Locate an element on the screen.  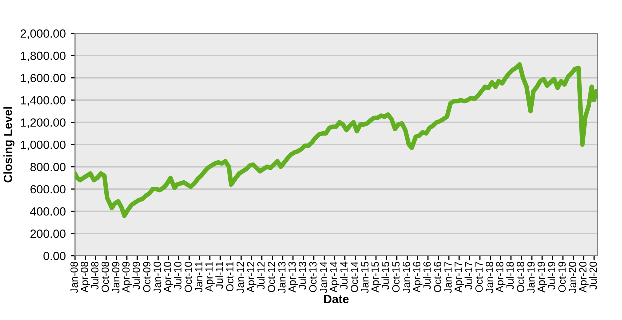
x-tick-label: Jul-15 is located at coordinates (386, 276).